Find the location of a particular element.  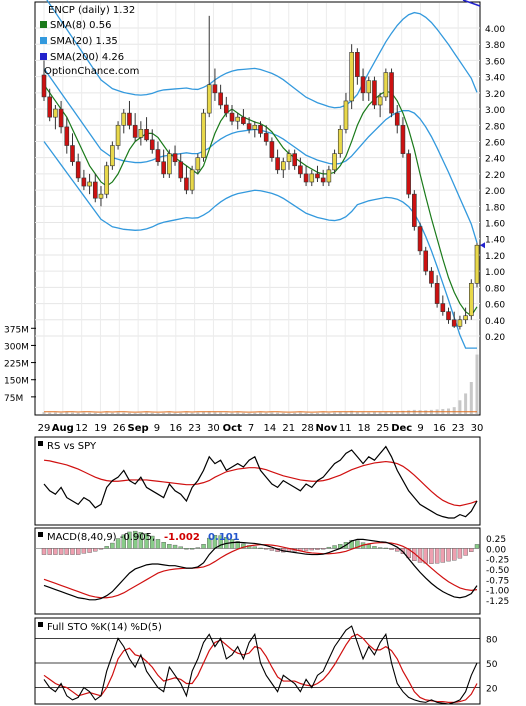

date-tick-label: Aug is located at coordinates (63, 428).